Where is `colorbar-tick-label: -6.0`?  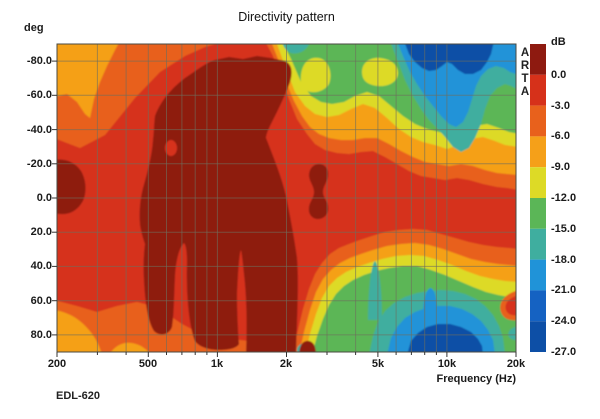
colorbar-tick-label: -6.0 is located at coordinates (560, 136).